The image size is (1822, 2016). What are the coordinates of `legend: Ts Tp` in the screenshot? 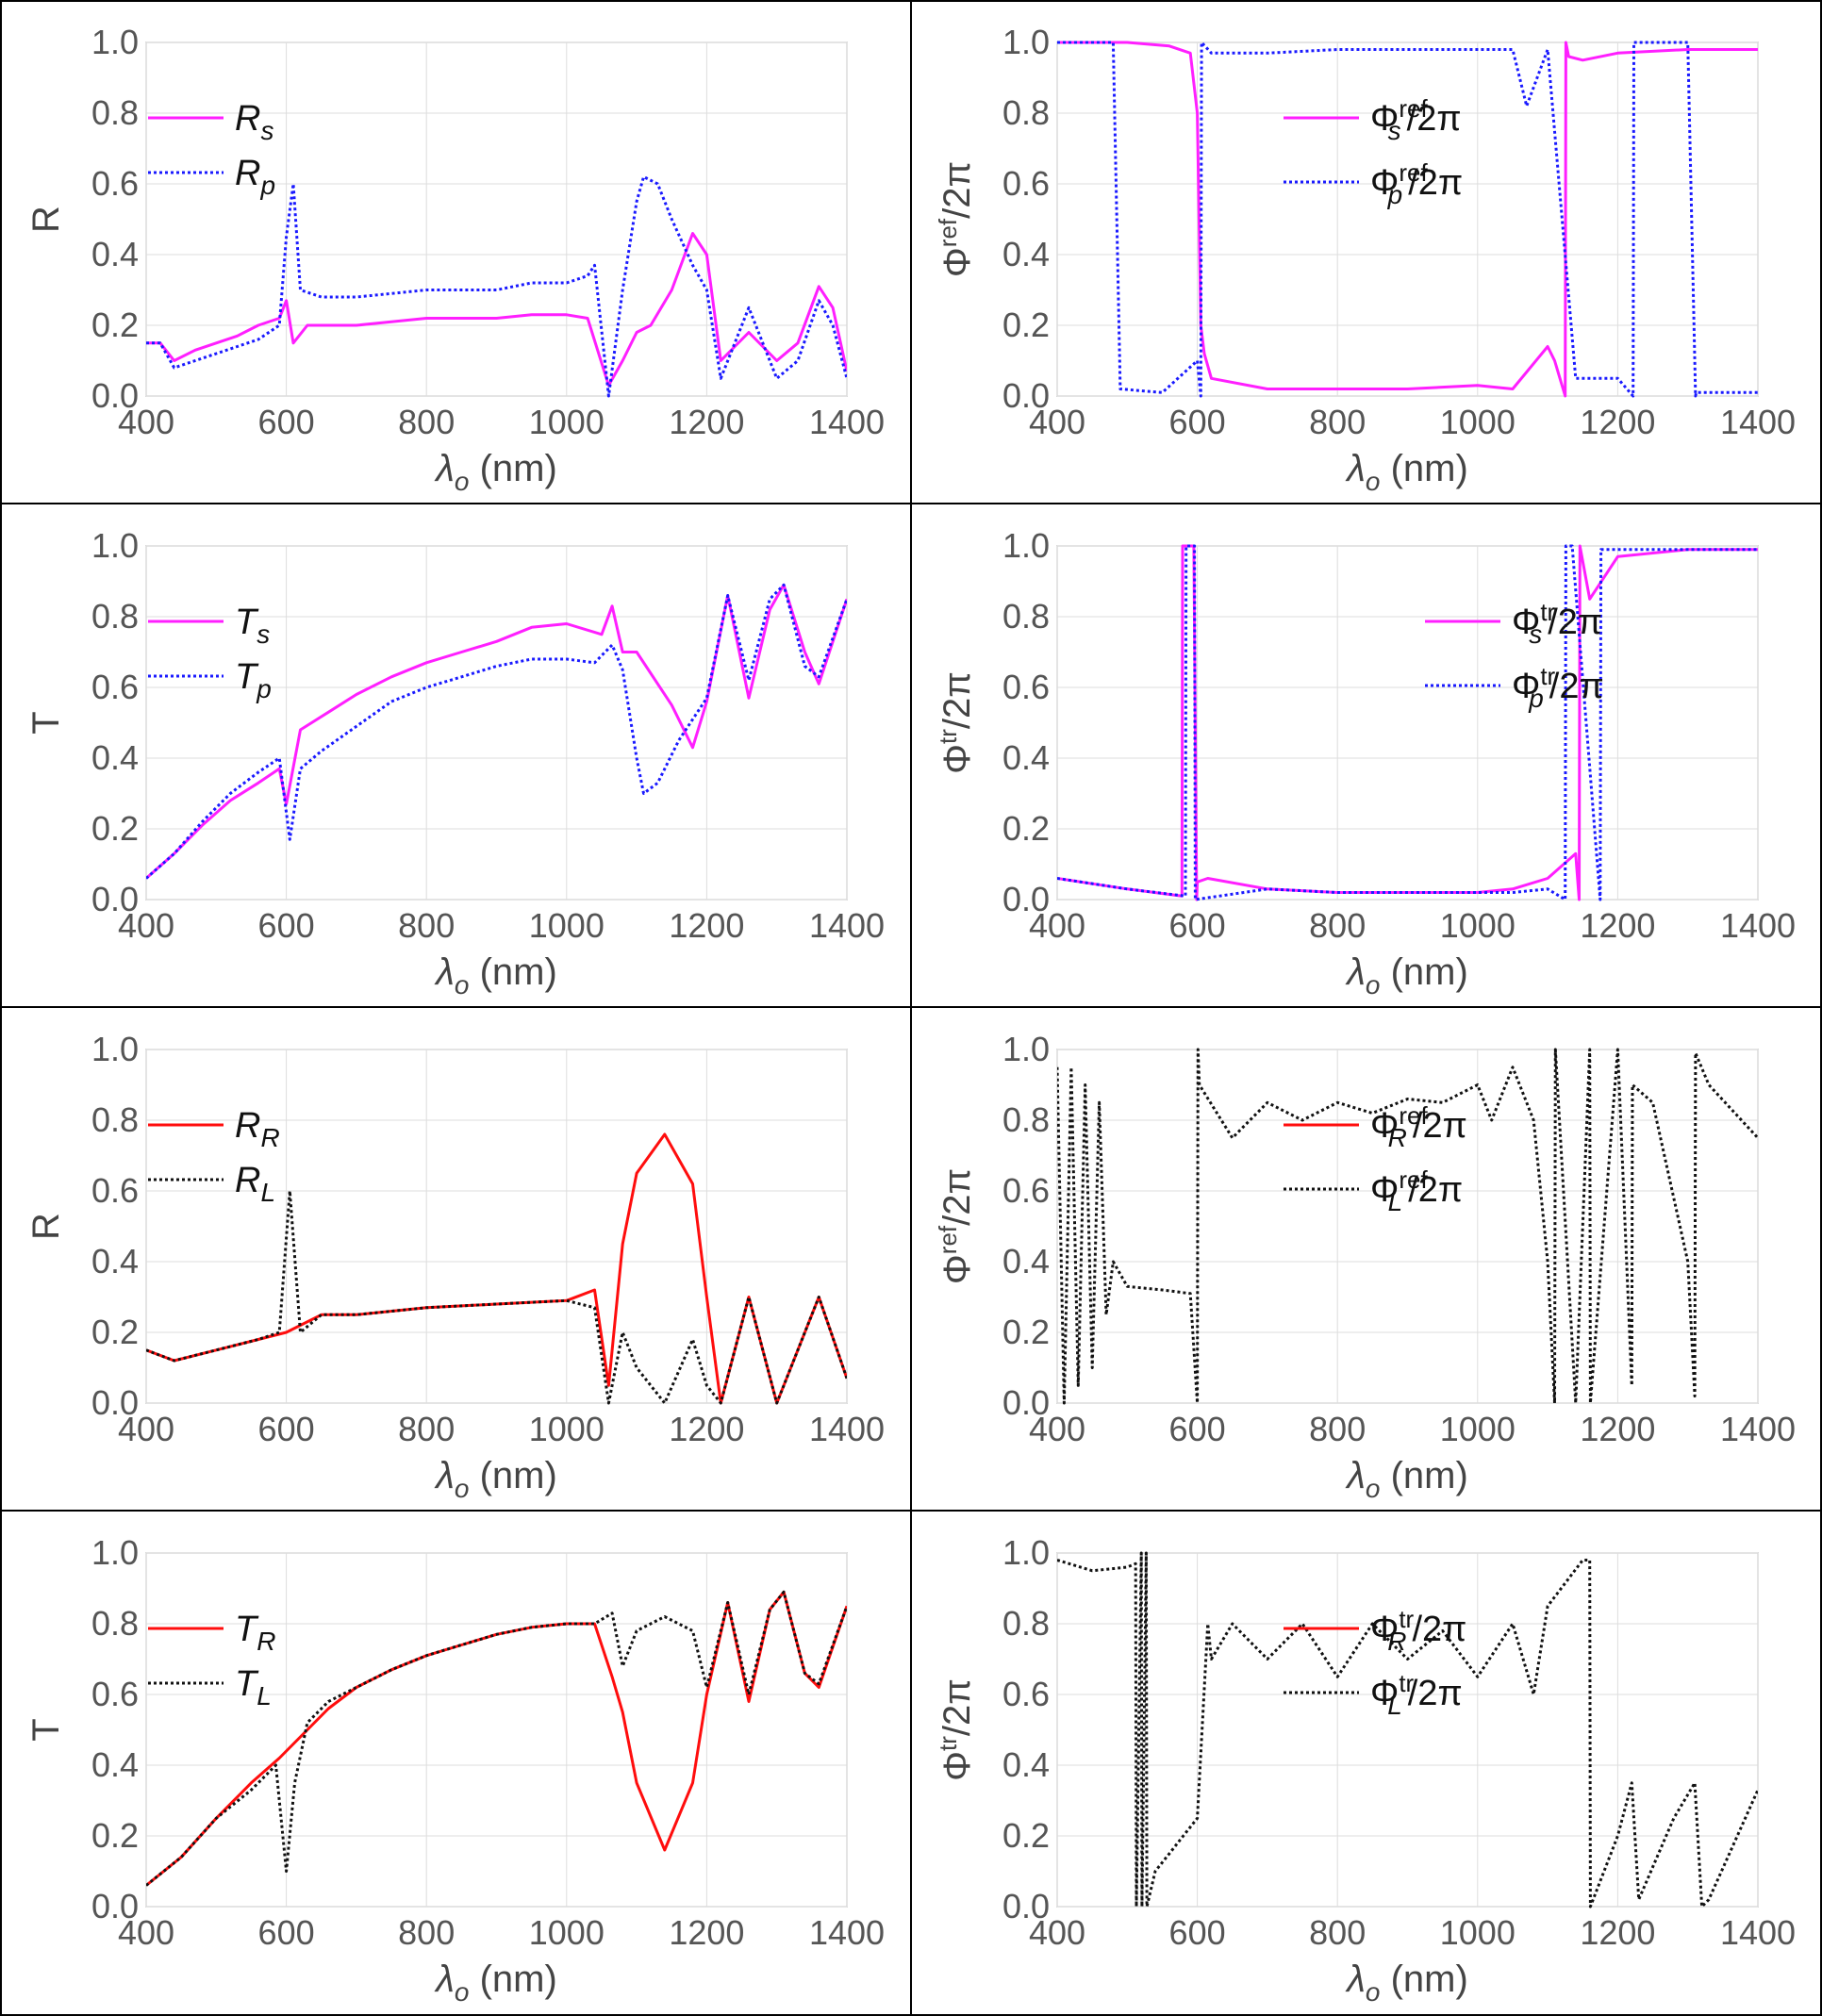 It's located at (210, 653).